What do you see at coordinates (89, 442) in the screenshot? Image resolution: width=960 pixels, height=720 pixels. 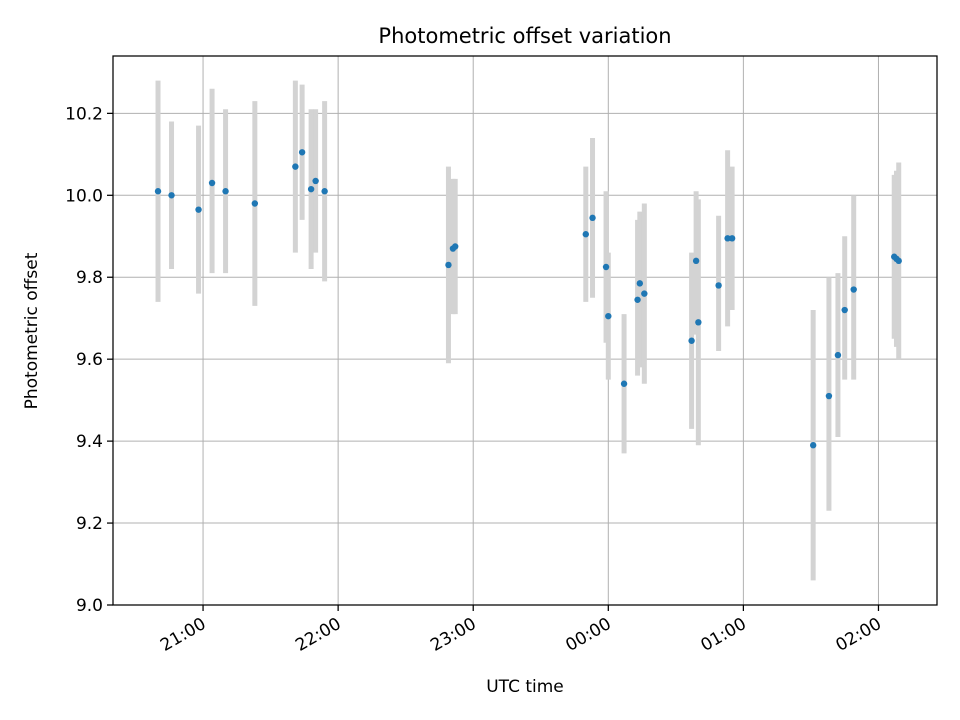 I see `y-tick-label: 9.4` at bounding box center [89, 442].